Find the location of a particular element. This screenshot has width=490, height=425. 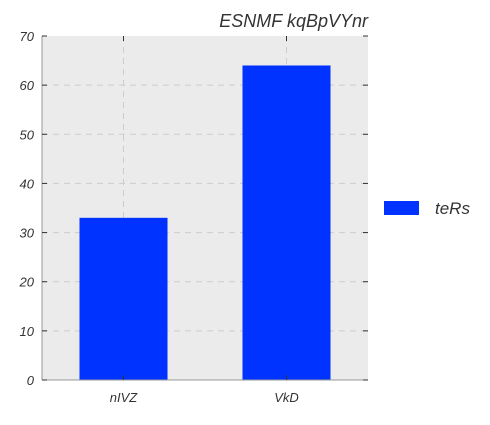

x-tick-label: VkD is located at coordinates (286, 397).